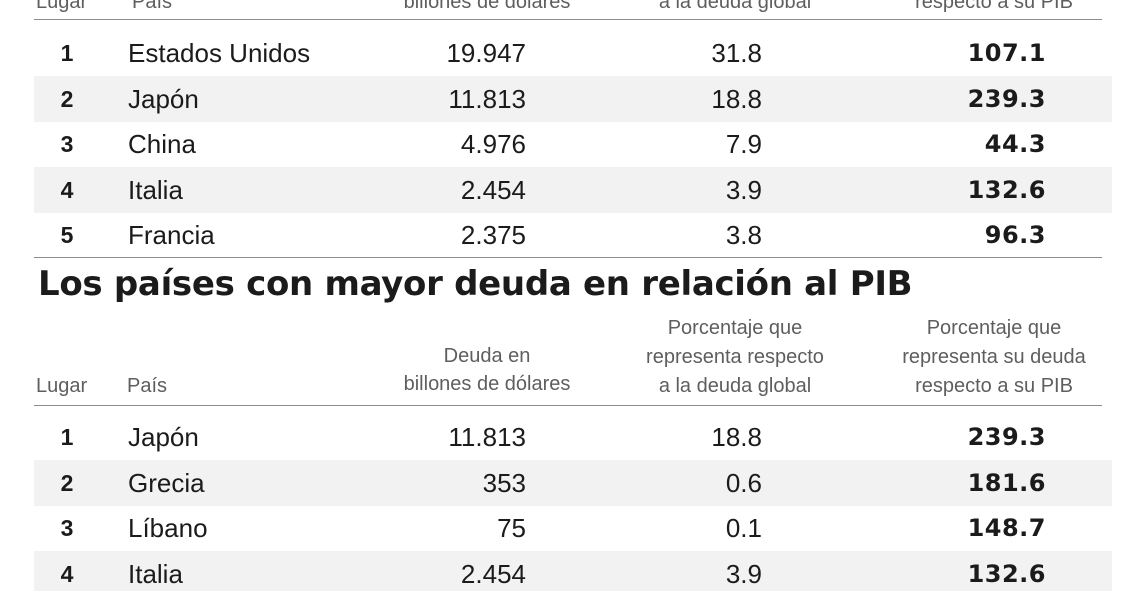  Describe the element at coordinates (735, 6) in the screenshot. I see `table1-header-global: a la deuda global` at that location.